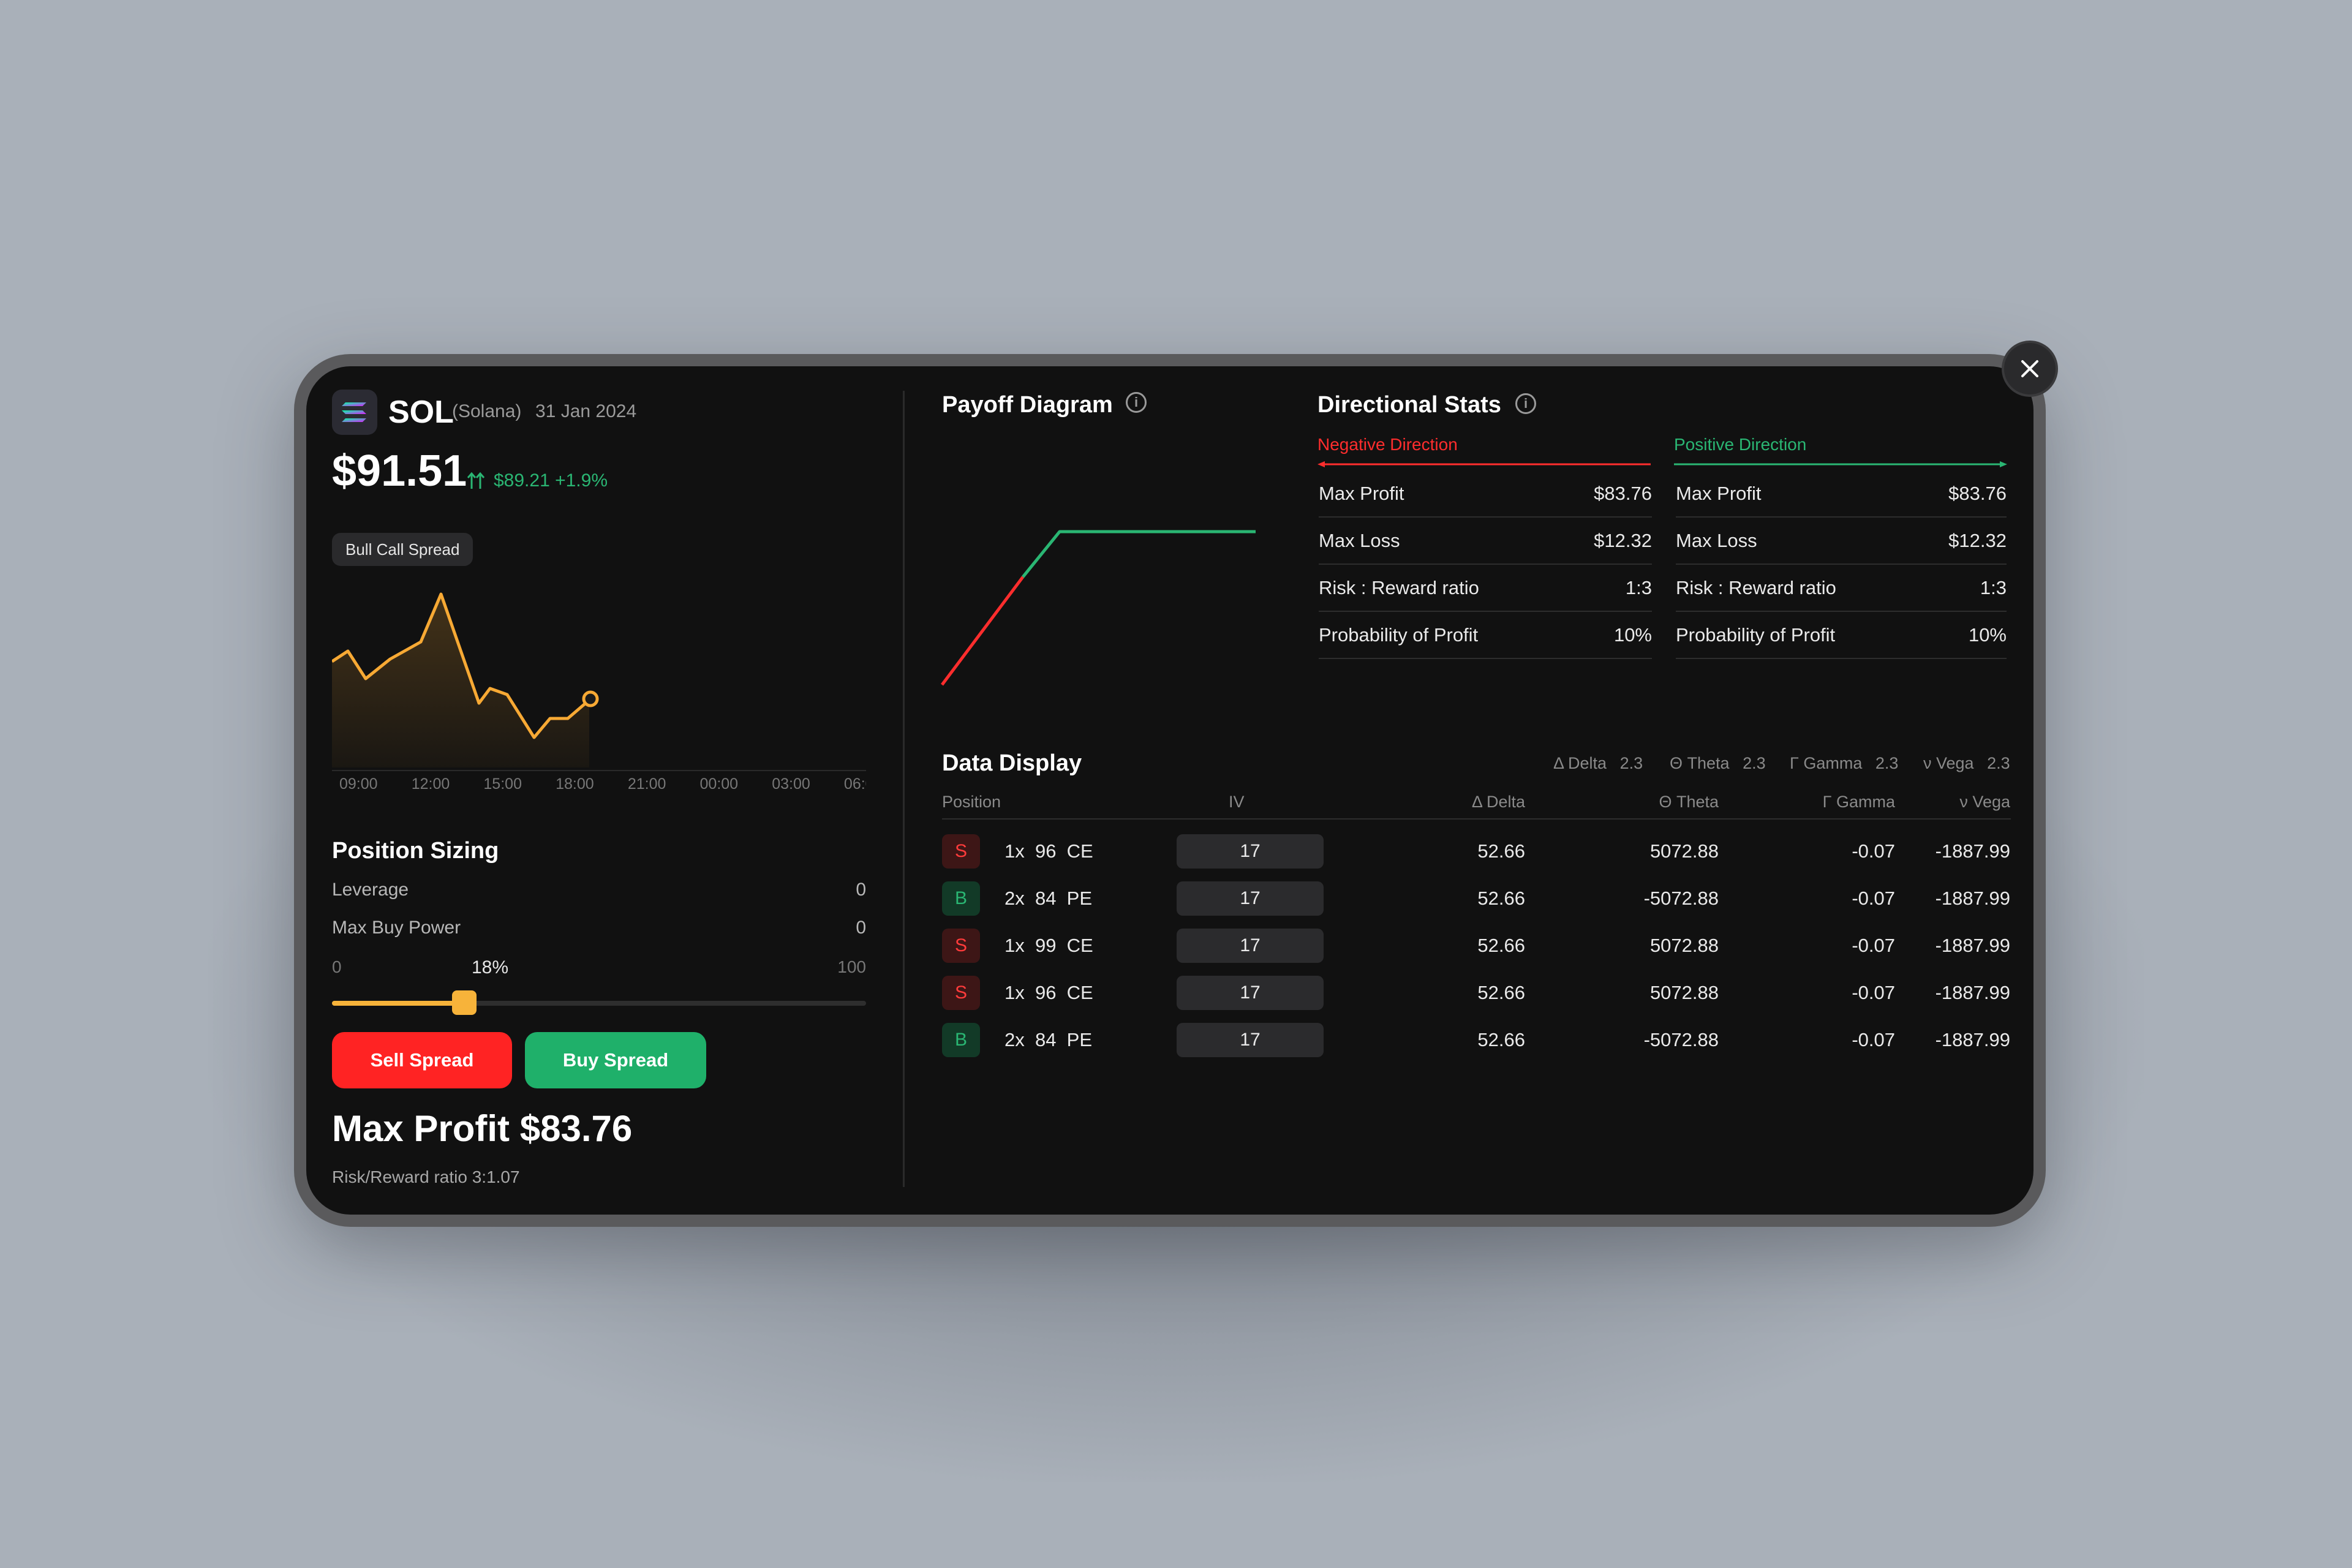  I want to click on asset-price: $91.51, so click(400, 472).